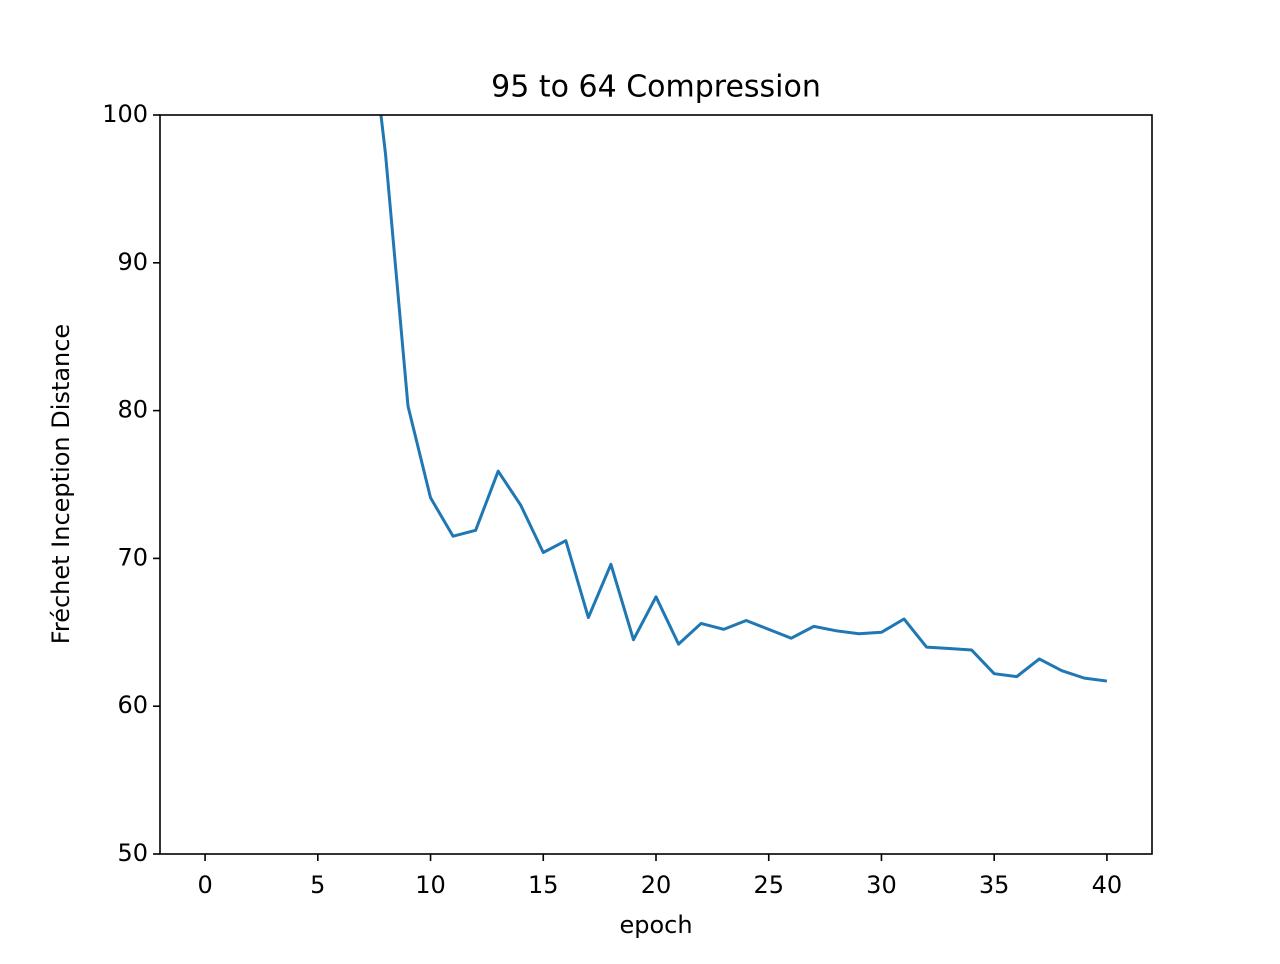 The width and height of the screenshot is (1280, 964). What do you see at coordinates (656, 87) in the screenshot?
I see `chart-title: 95 to 64 Compression` at bounding box center [656, 87].